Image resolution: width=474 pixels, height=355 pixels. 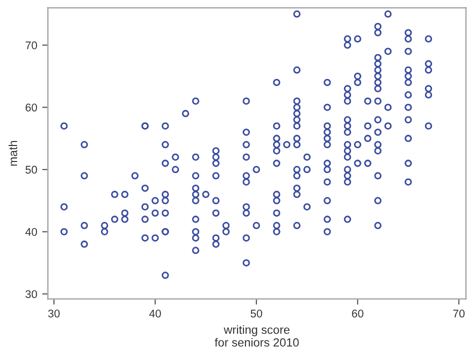 What do you see at coordinates (31, 232) in the screenshot?
I see `y-tick-label: 40` at bounding box center [31, 232].